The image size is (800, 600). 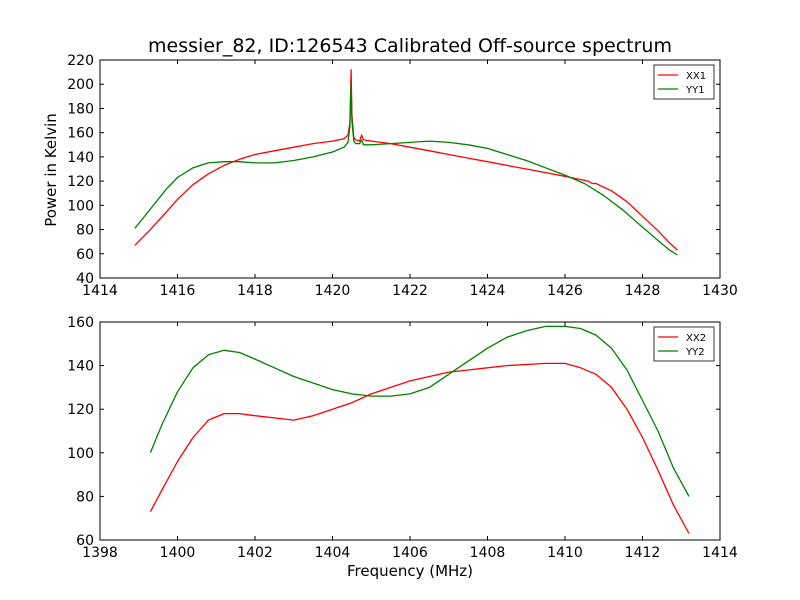 What do you see at coordinates (695, 352) in the screenshot?
I see `legend-label-yy2: YY2` at bounding box center [695, 352].